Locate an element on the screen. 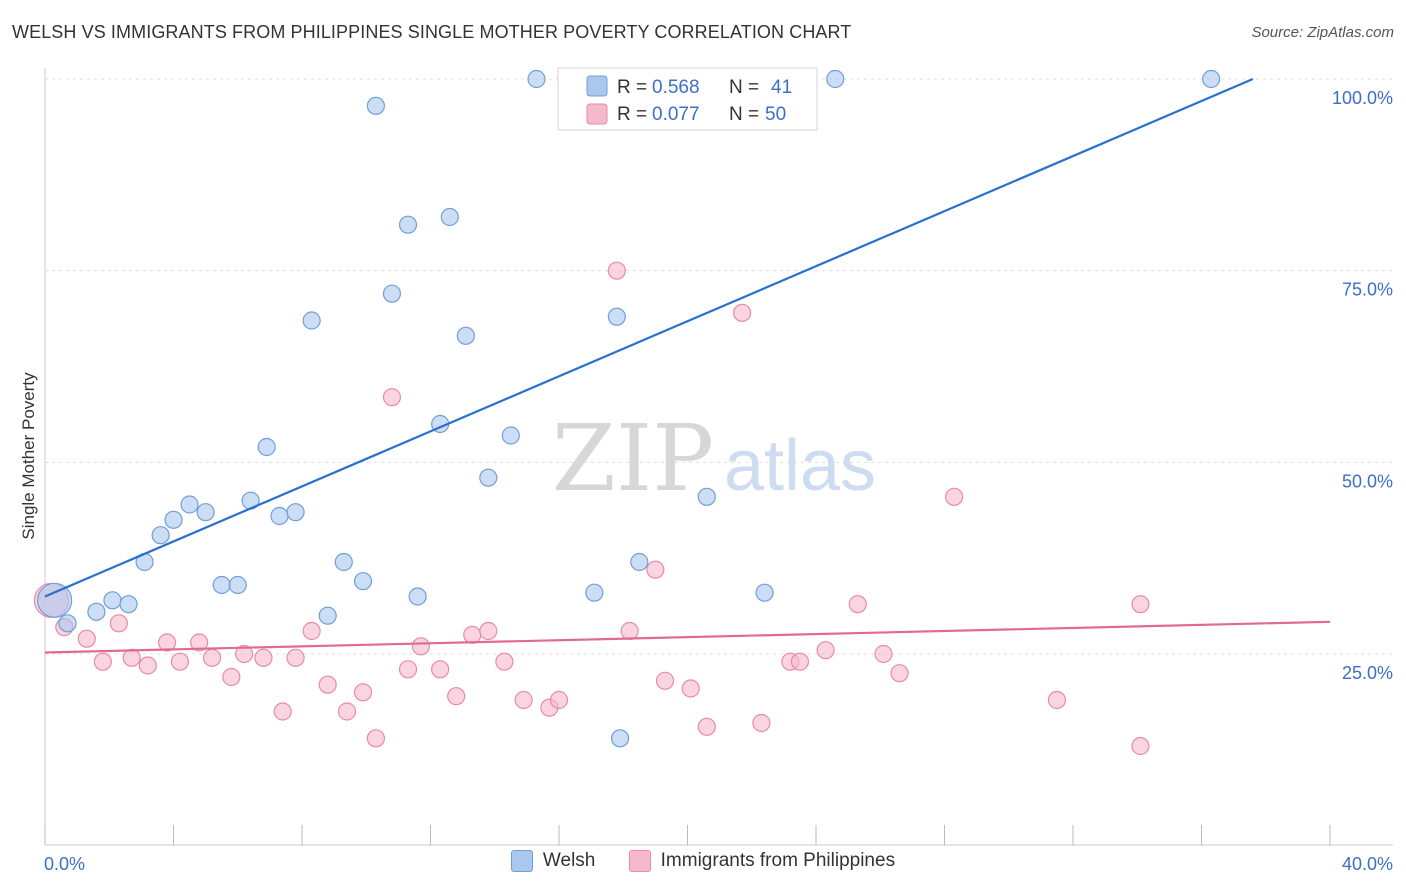 The height and width of the screenshot is (892, 1406). legend-item-welsh: Welsh is located at coordinates (553, 861).